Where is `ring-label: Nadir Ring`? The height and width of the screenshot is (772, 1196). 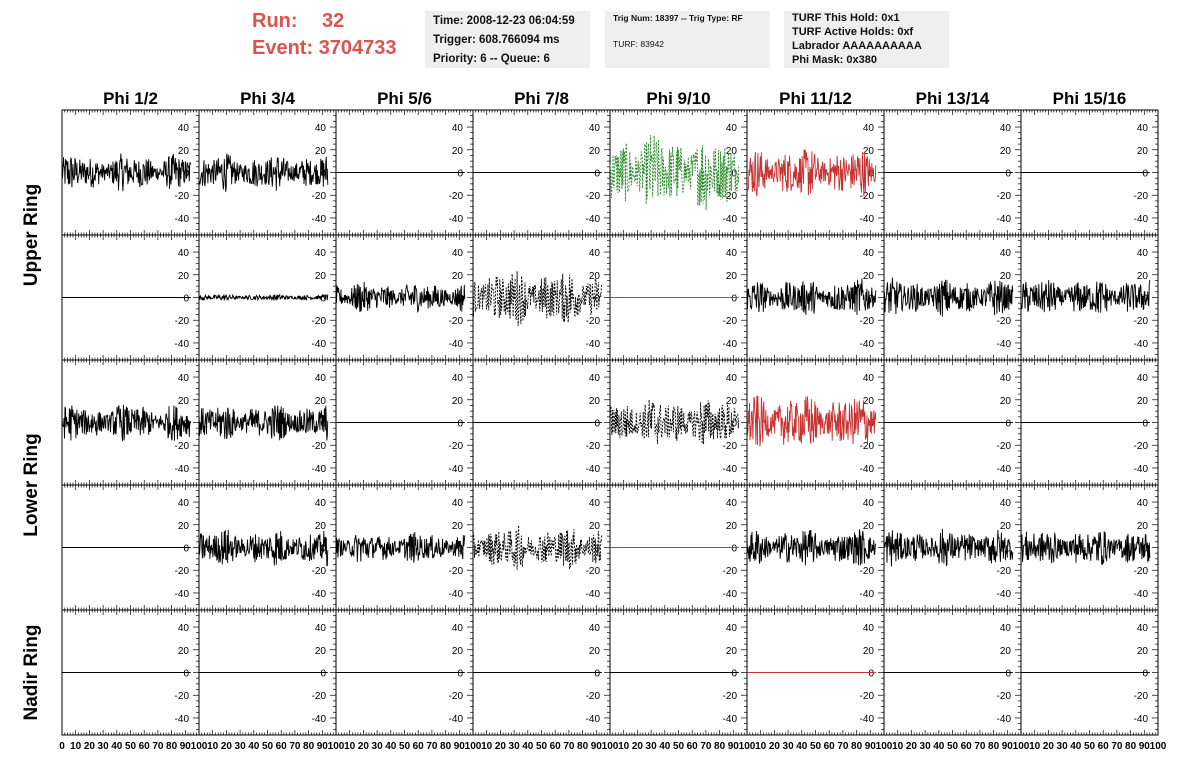 ring-label: Nadir Ring is located at coordinates (31, 672).